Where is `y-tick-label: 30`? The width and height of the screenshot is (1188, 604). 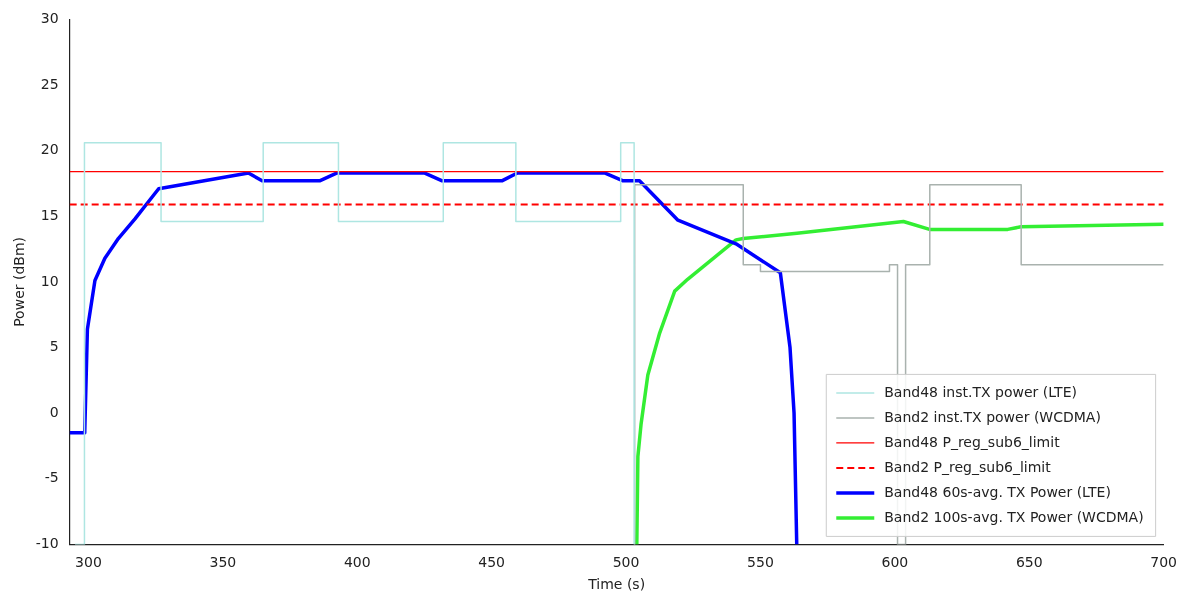 y-tick-label: 30 is located at coordinates (49, 18).